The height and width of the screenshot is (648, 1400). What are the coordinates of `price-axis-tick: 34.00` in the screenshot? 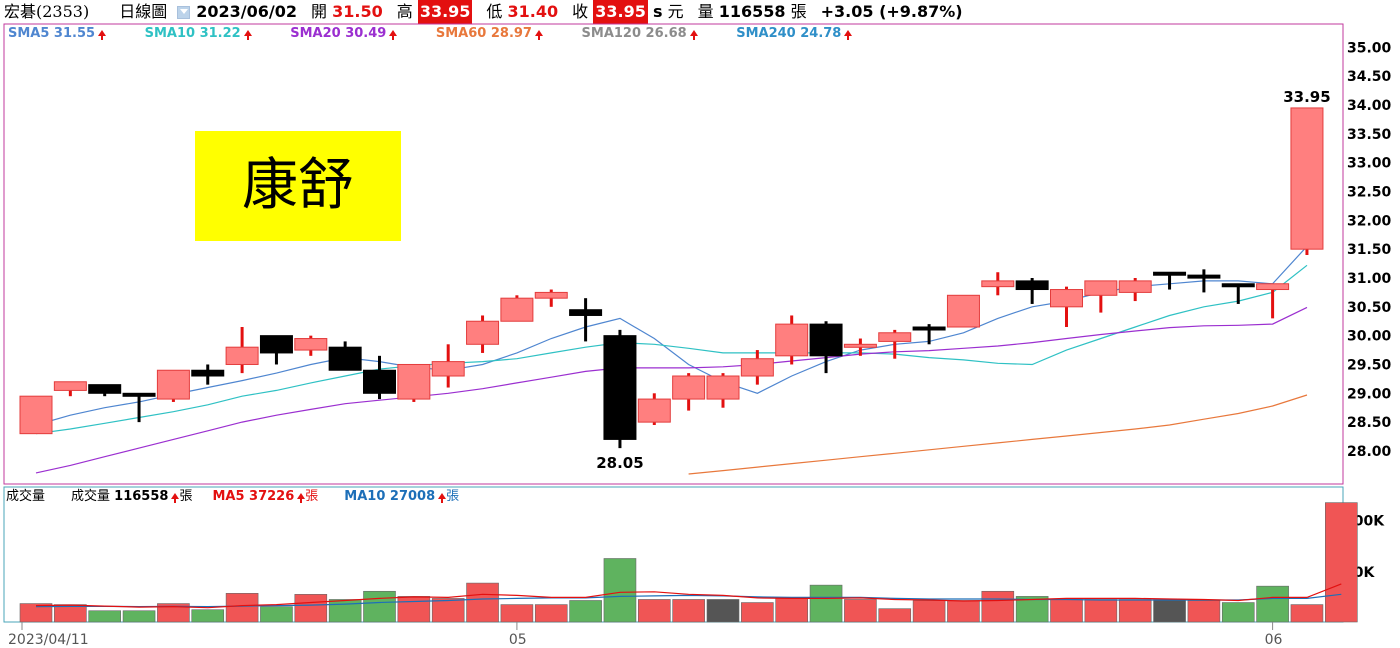 It's located at (1369, 106).